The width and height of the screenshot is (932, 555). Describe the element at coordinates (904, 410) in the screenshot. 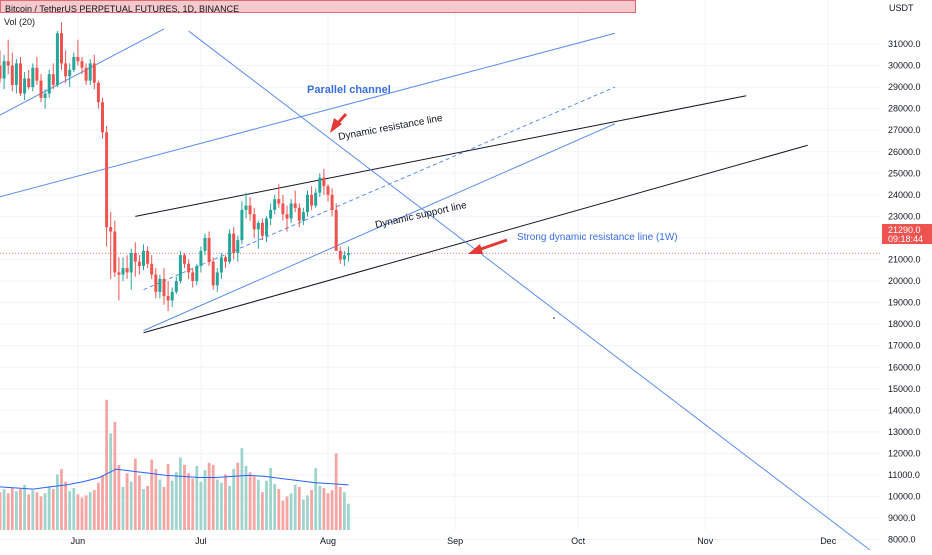

I see `price-tick-label: 14000.0` at that location.